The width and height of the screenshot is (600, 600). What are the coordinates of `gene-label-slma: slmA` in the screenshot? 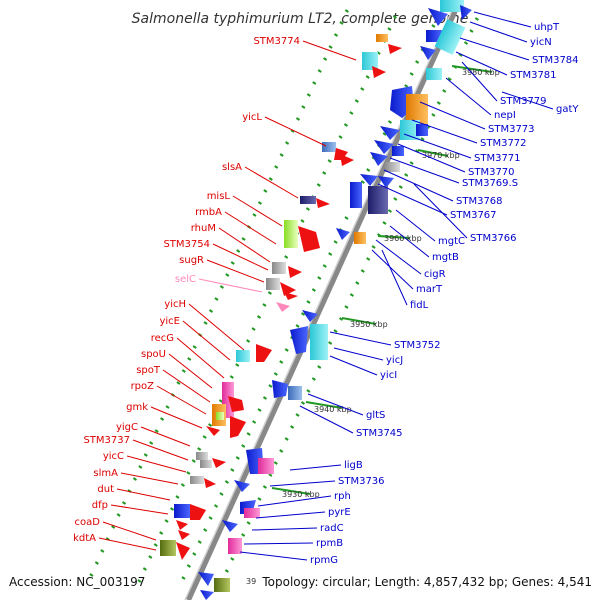 It's located at (105, 473).